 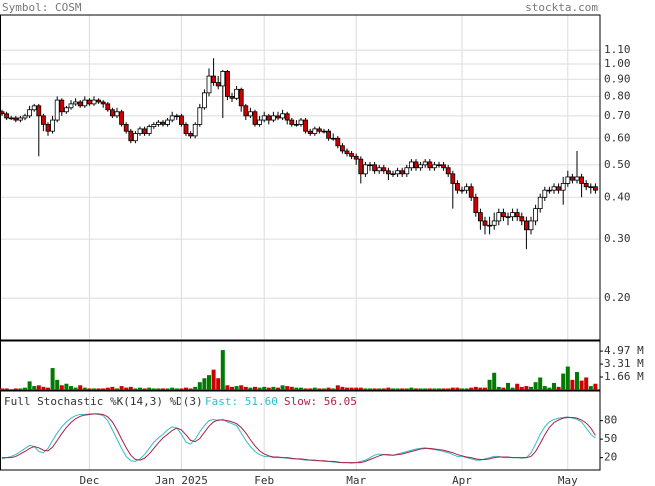 I want to click on stochastic-tick-label: 80, so click(x=610, y=420).